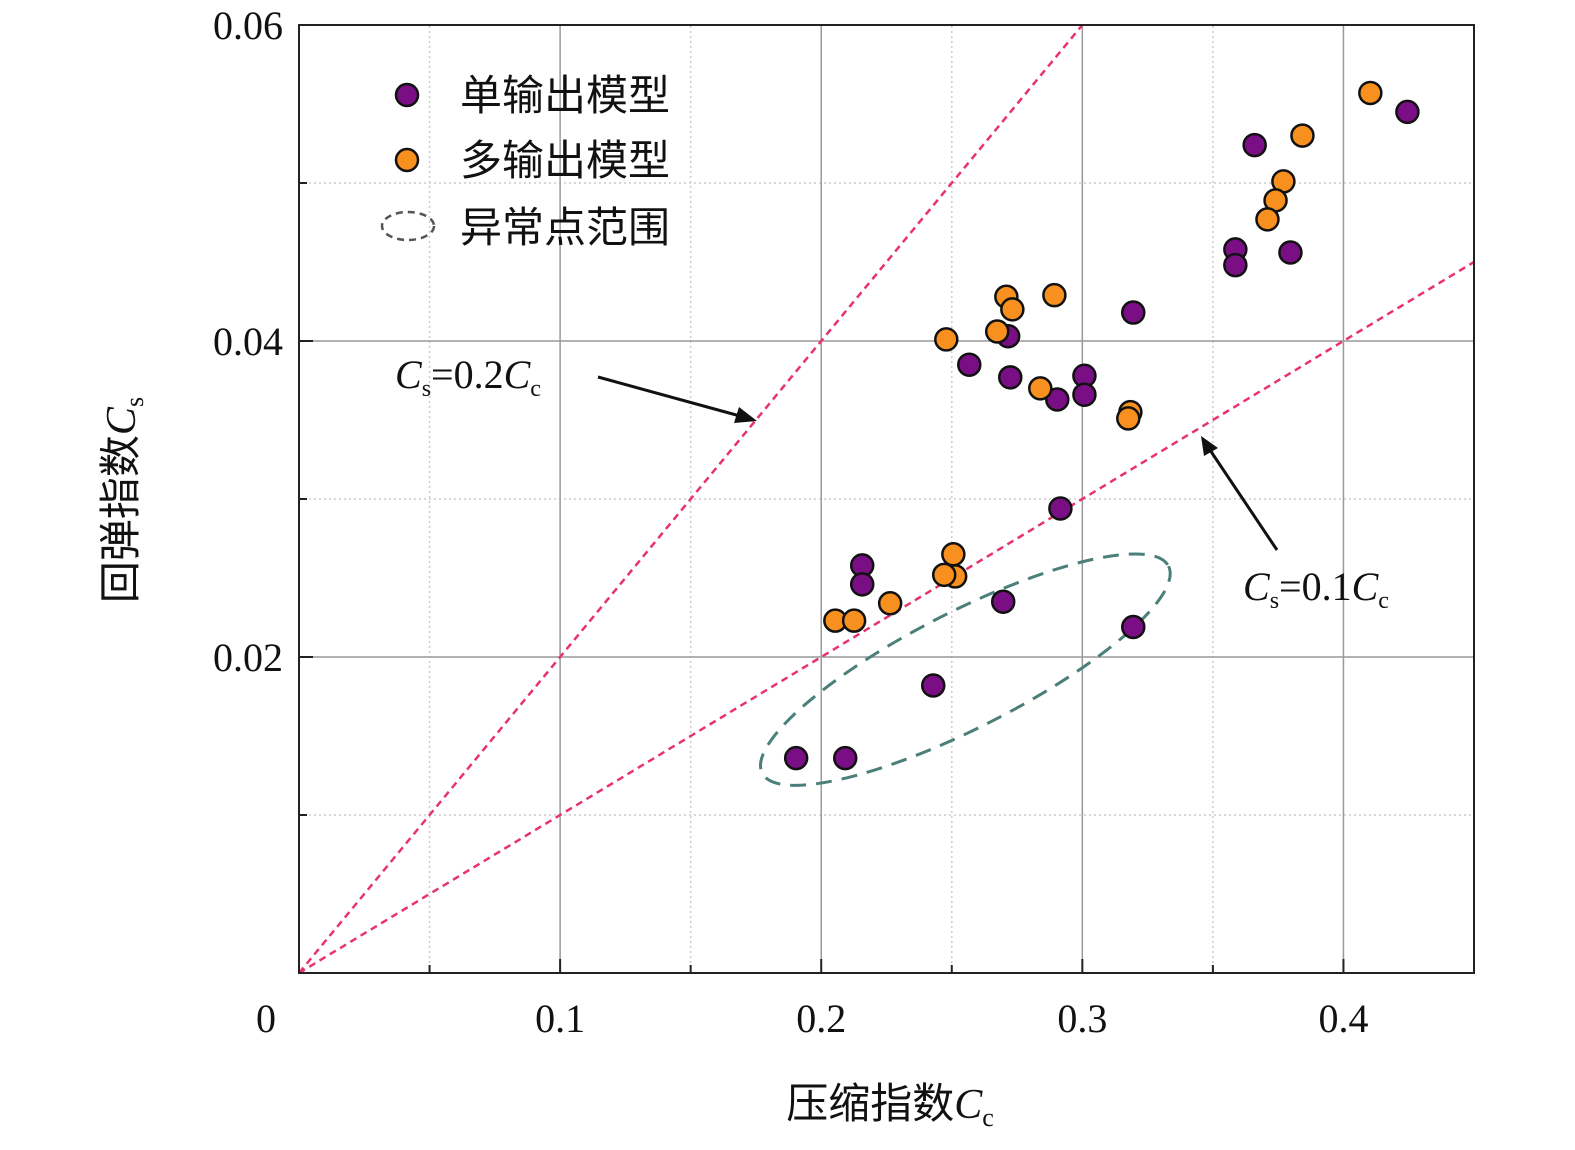 This screenshot has width=1575, height=1150. Describe the element at coordinates (468, 377) in the screenshot. I see `annotation-label-0.2: Cs=0.2Cc` at that location.